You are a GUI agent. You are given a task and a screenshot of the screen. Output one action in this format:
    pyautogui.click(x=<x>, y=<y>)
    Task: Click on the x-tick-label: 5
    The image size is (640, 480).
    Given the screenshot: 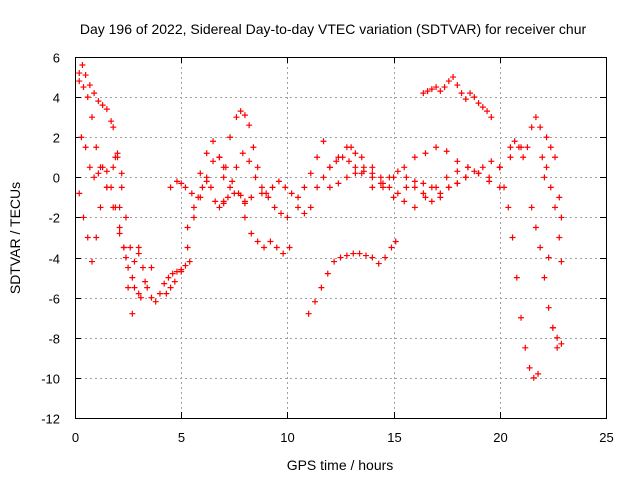 What is the action you would take?
    pyautogui.click(x=181, y=437)
    